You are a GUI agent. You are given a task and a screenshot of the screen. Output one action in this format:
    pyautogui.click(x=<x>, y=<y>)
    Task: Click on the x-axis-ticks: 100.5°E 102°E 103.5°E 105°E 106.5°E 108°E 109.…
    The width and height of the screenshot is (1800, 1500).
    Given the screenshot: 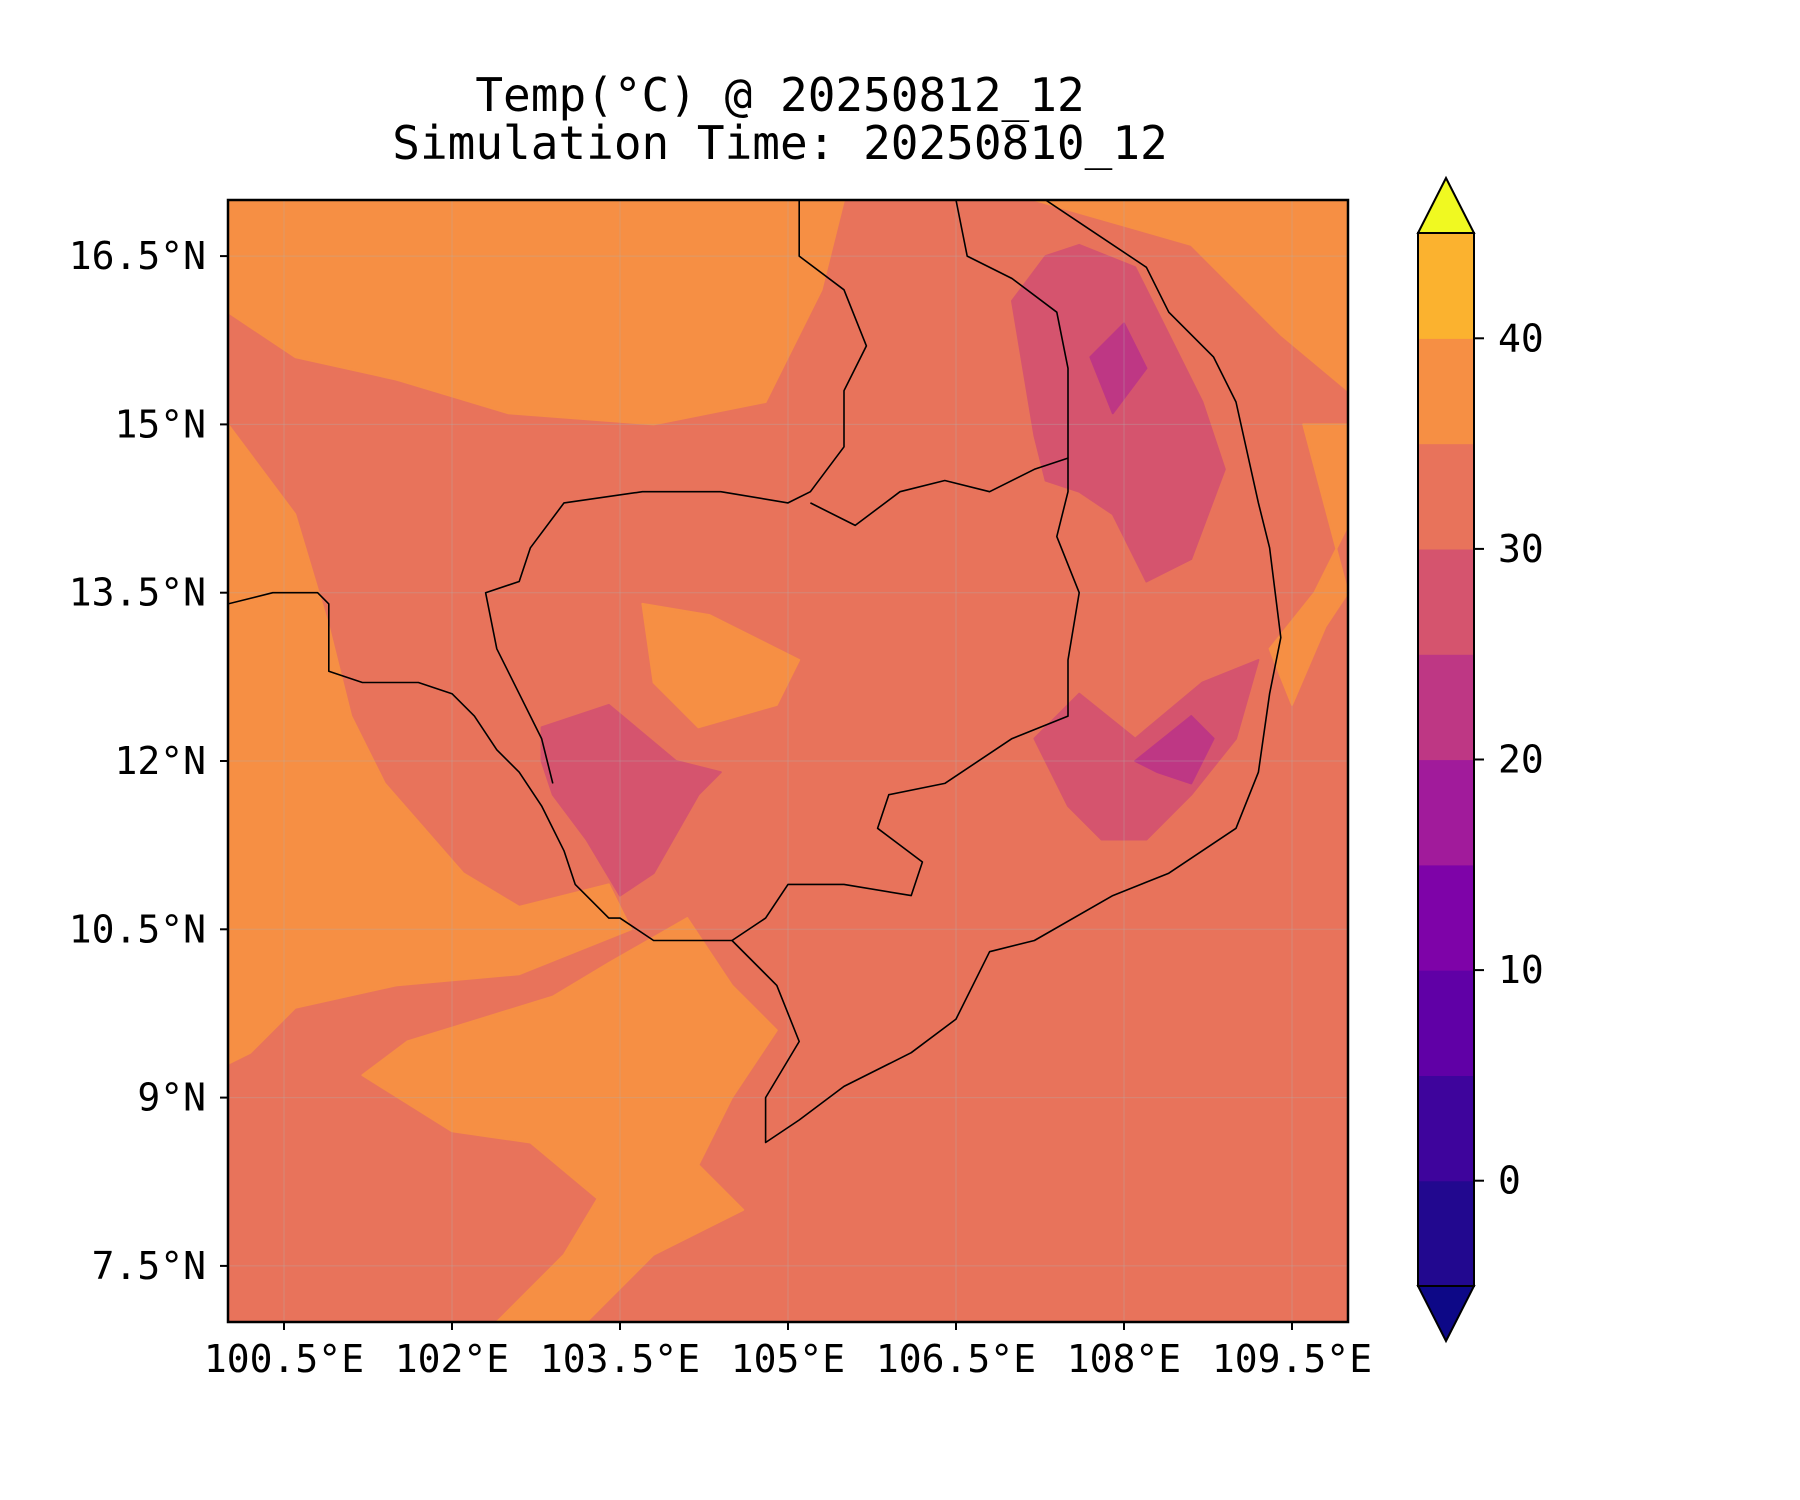 What is the action you would take?
    pyautogui.click(x=788, y=1351)
    